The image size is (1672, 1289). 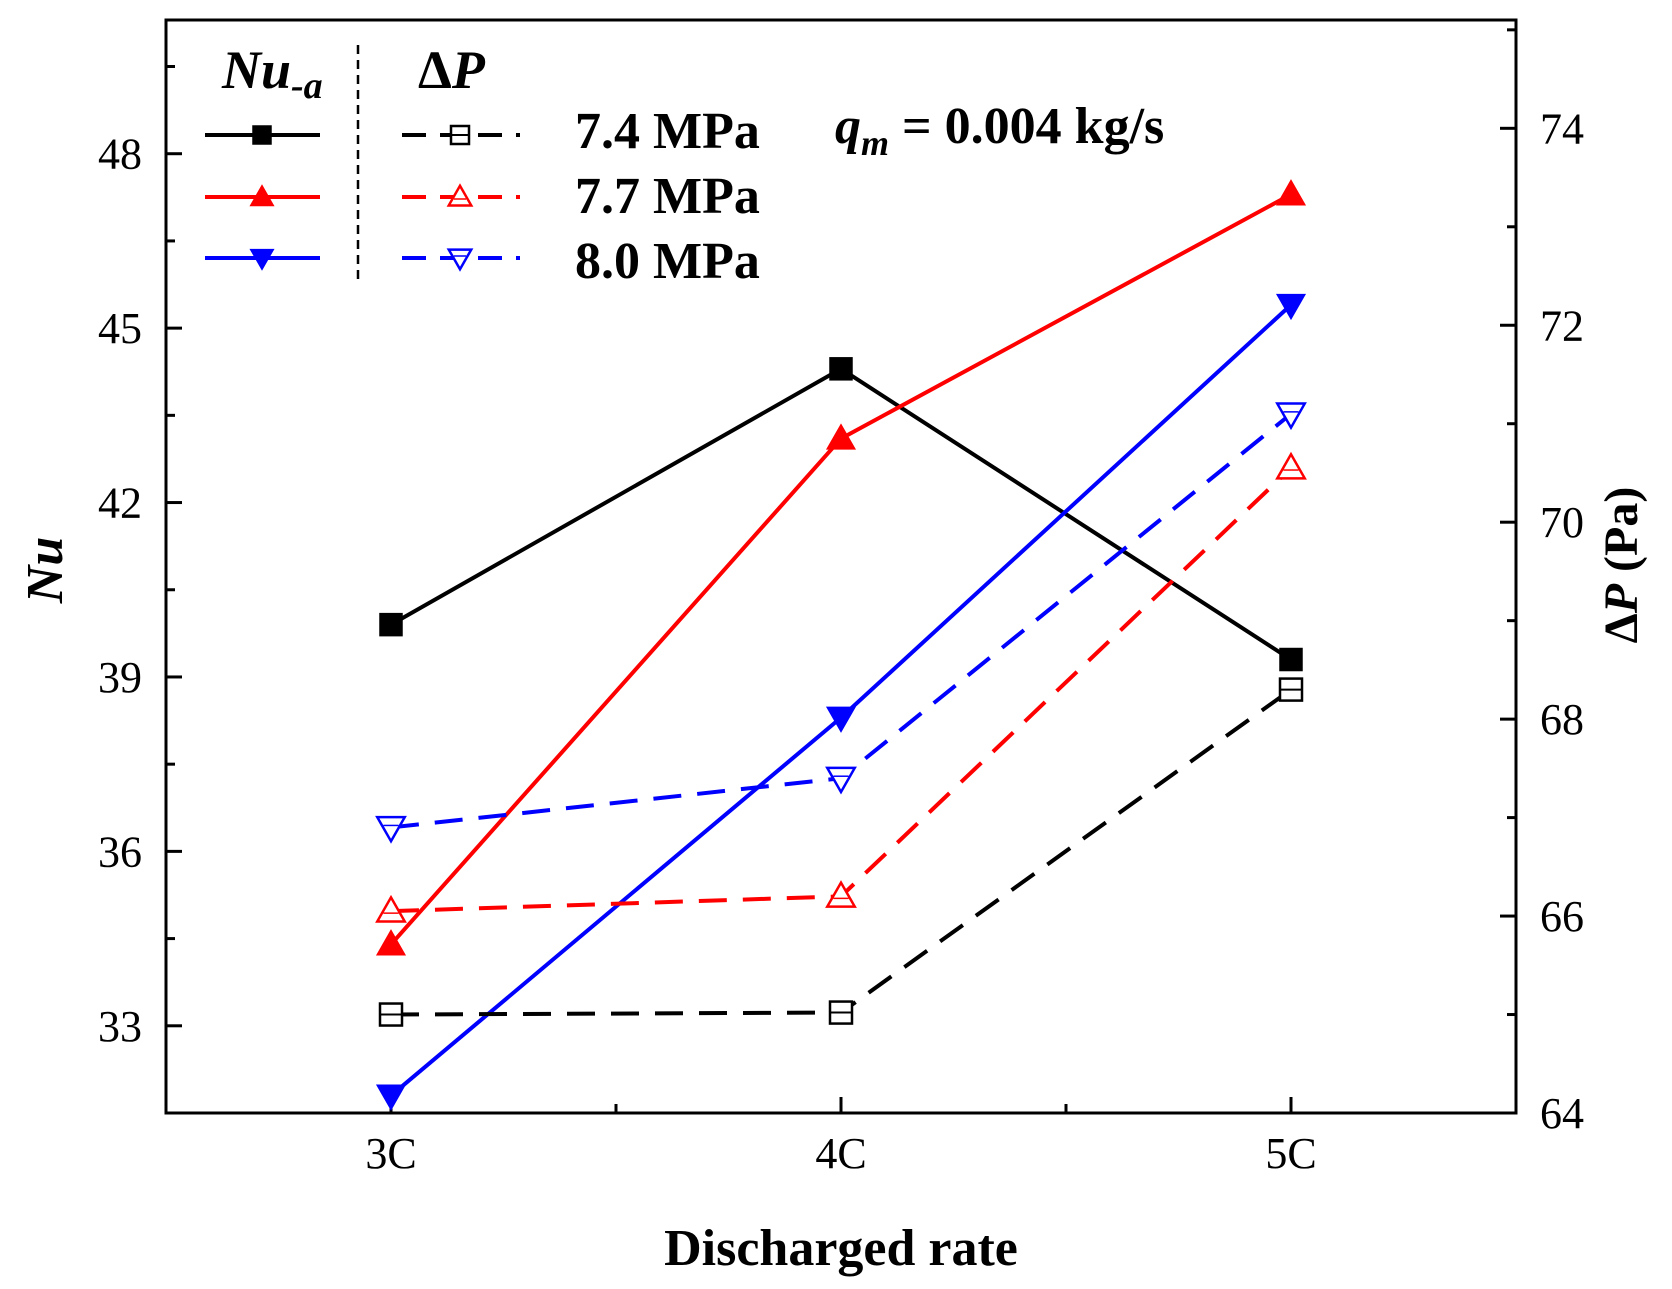 I want to click on data-point-s1-p2, so click(x=1291, y=192).